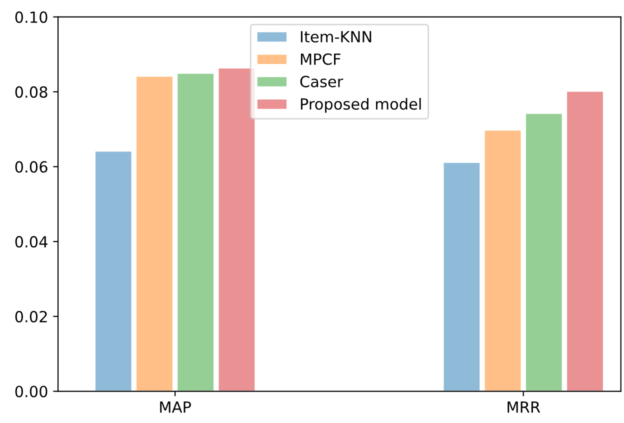 This screenshot has height=423, width=624. Describe the element at coordinates (336, 36) in the screenshot. I see `legend-label: Item-KNN` at that location.